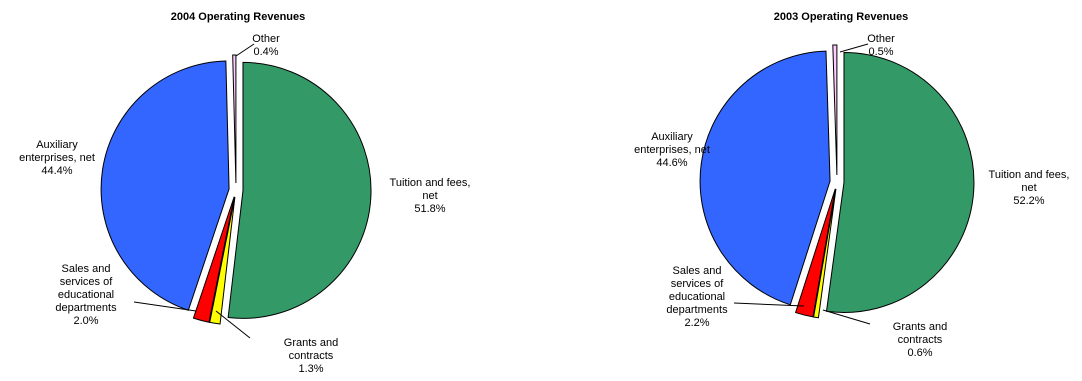  I want to click on slice-label-auxiliary-enterprises-net: Auxiliary enterprises, net 44.4%, so click(57, 158).